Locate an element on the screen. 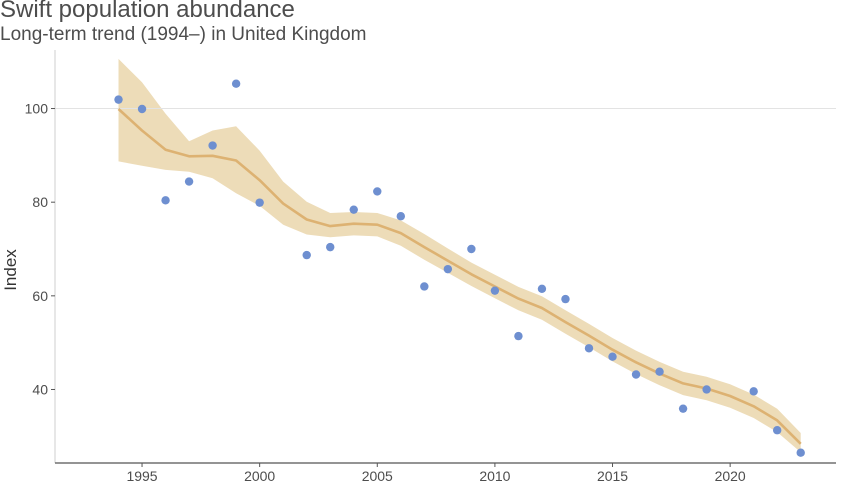  x-tick-label: 1995 is located at coordinates (141, 476).